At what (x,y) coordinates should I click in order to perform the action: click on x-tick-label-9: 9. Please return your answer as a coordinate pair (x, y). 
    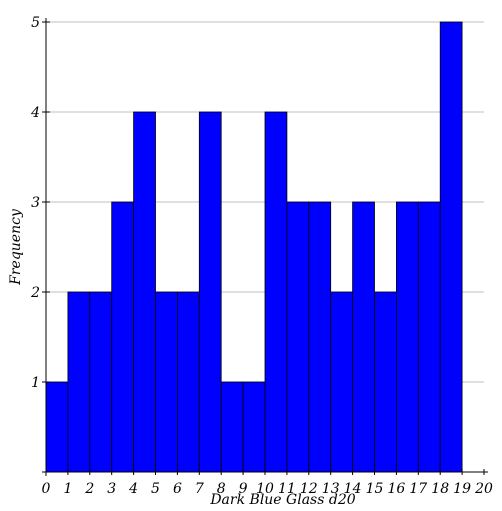
    Looking at the image, I should click on (243, 489).